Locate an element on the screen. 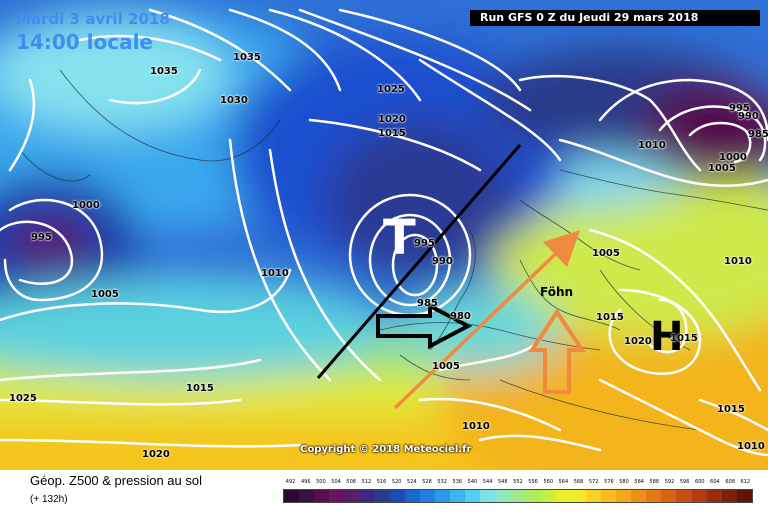 The image size is (768, 512). scale-tick-label: 568 is located at coordinates (578, 482).